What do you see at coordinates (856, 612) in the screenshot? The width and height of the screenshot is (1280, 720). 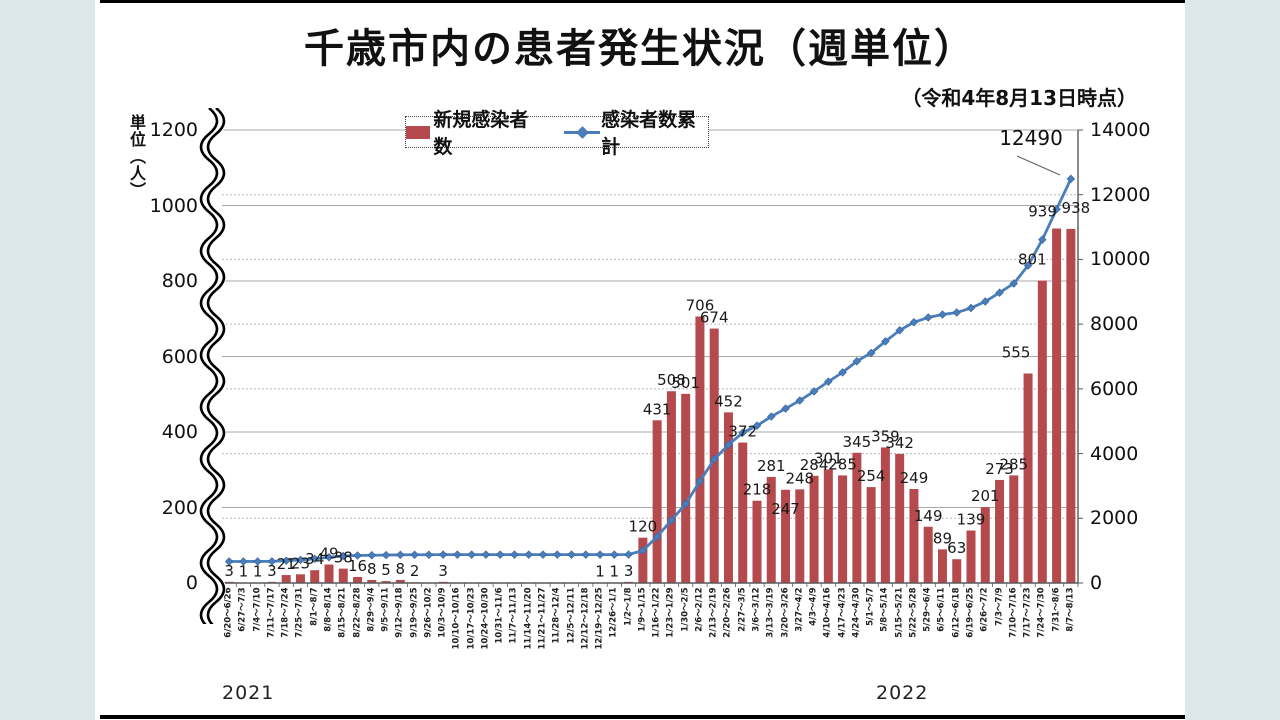 I see `x-label-4/24～4/30: 4/24～4/30` at bounding box center [856, 612].